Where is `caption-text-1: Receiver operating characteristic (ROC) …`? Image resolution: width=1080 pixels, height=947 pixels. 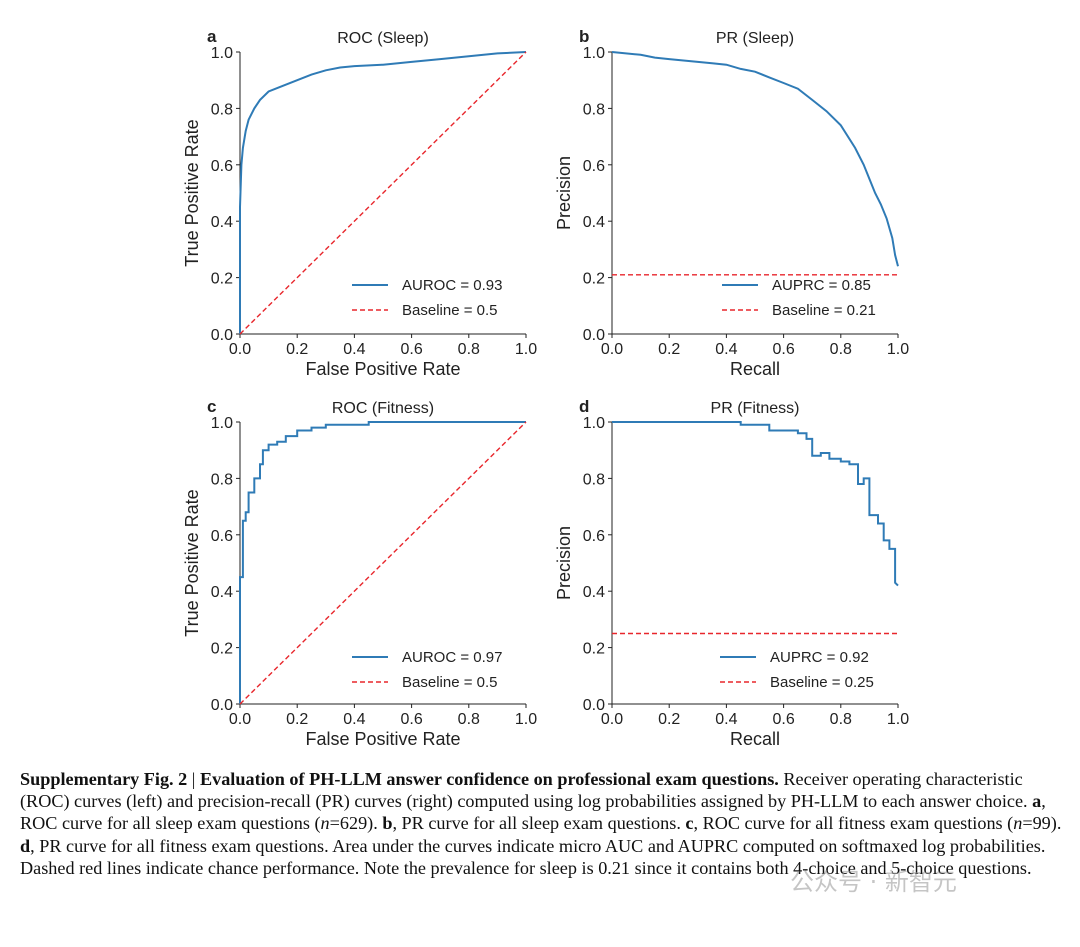
caption-text-1: Receiver operating characteristic (ROC) … is located at coordinates (526, 790).